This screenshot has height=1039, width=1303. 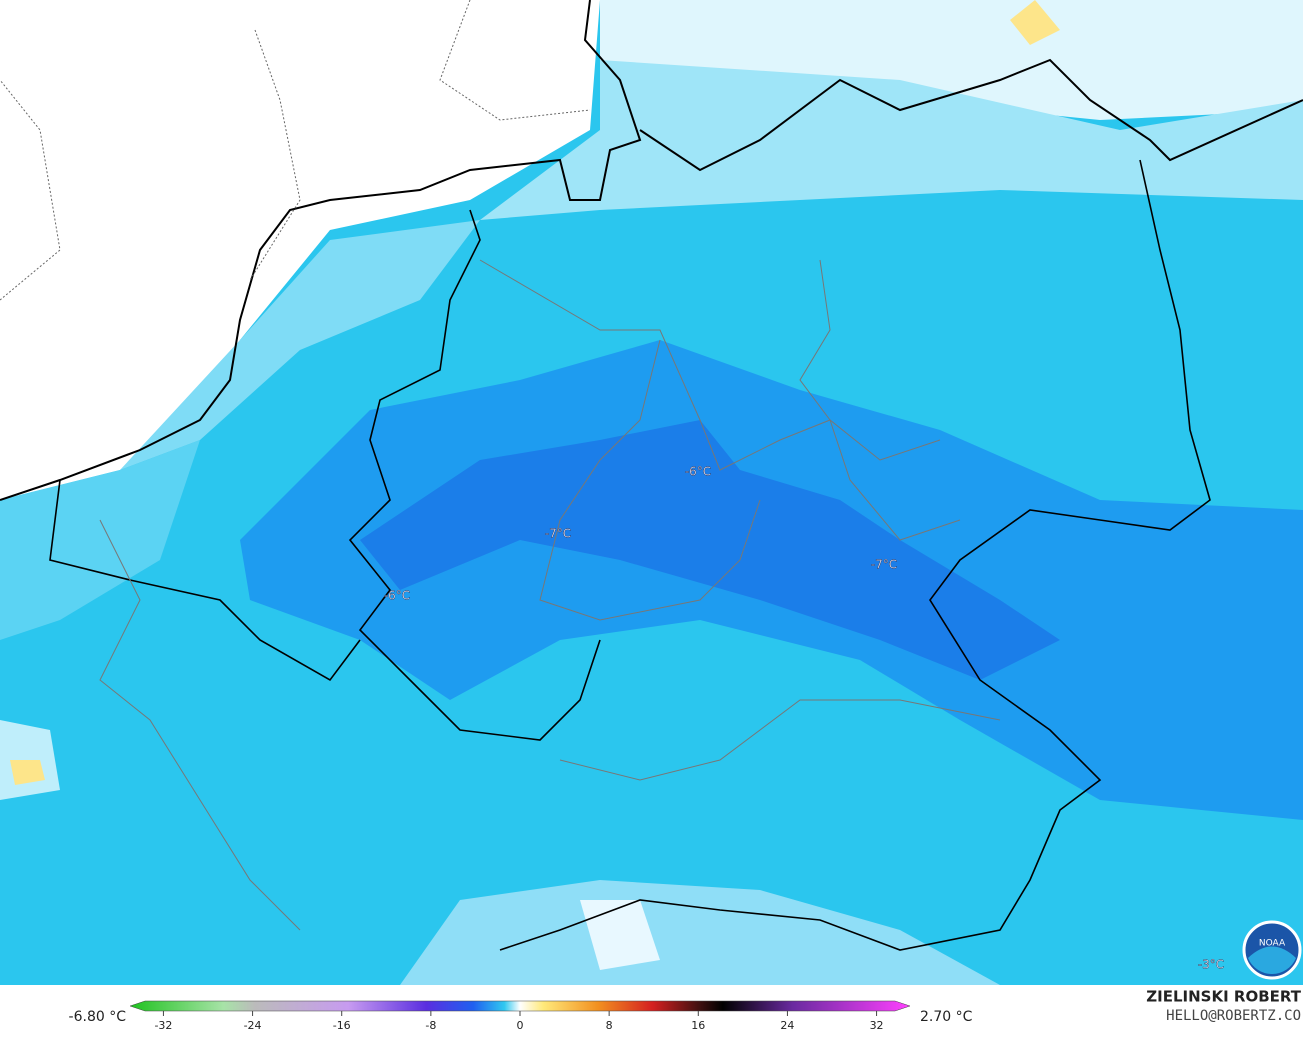 I want to click on author: ZIELINSKI ROBERT, so click(x=1223, y=997).